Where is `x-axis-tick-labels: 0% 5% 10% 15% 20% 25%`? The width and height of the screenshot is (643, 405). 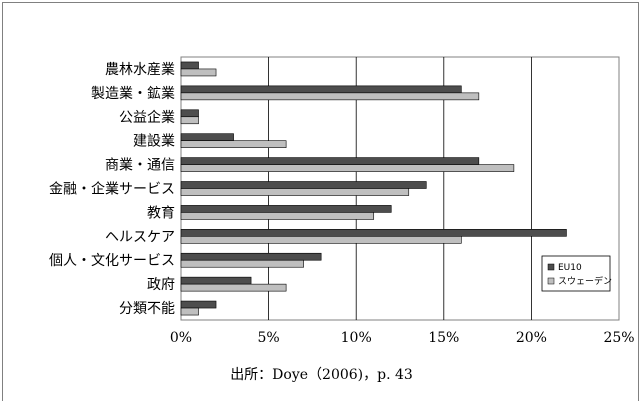
x-axis-tick-labels: 0% 5% 10% 15% 20% 25% is located at coordinates (402, 338).